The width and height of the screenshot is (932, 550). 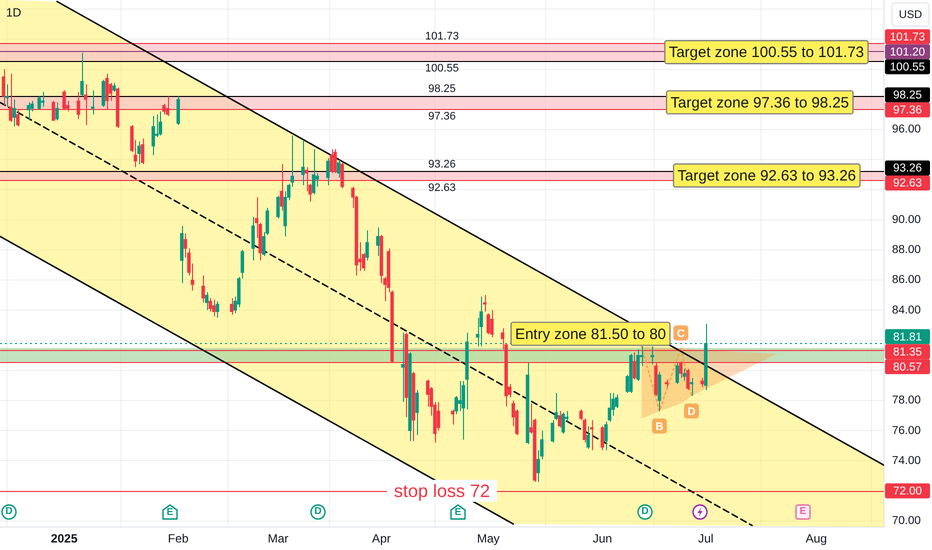 What do you see at coordinates (14, 12) in the screenshot?
I see `text: 1D` at bounding box center [14, 12].